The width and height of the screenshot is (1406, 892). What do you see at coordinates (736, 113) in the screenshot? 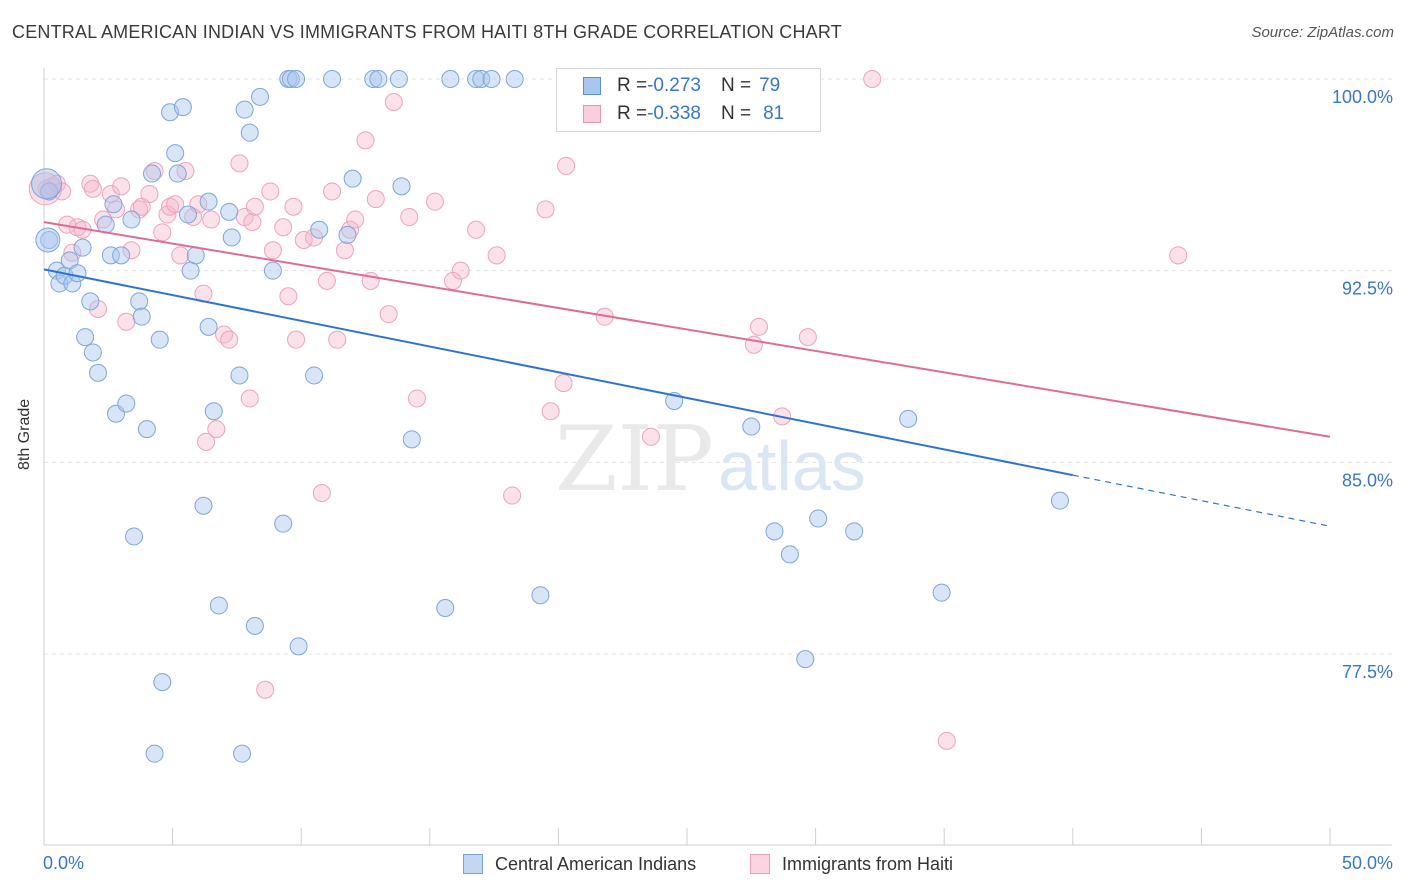
I see `legend-n-label-2: N =` at bounding box center [736, 113].